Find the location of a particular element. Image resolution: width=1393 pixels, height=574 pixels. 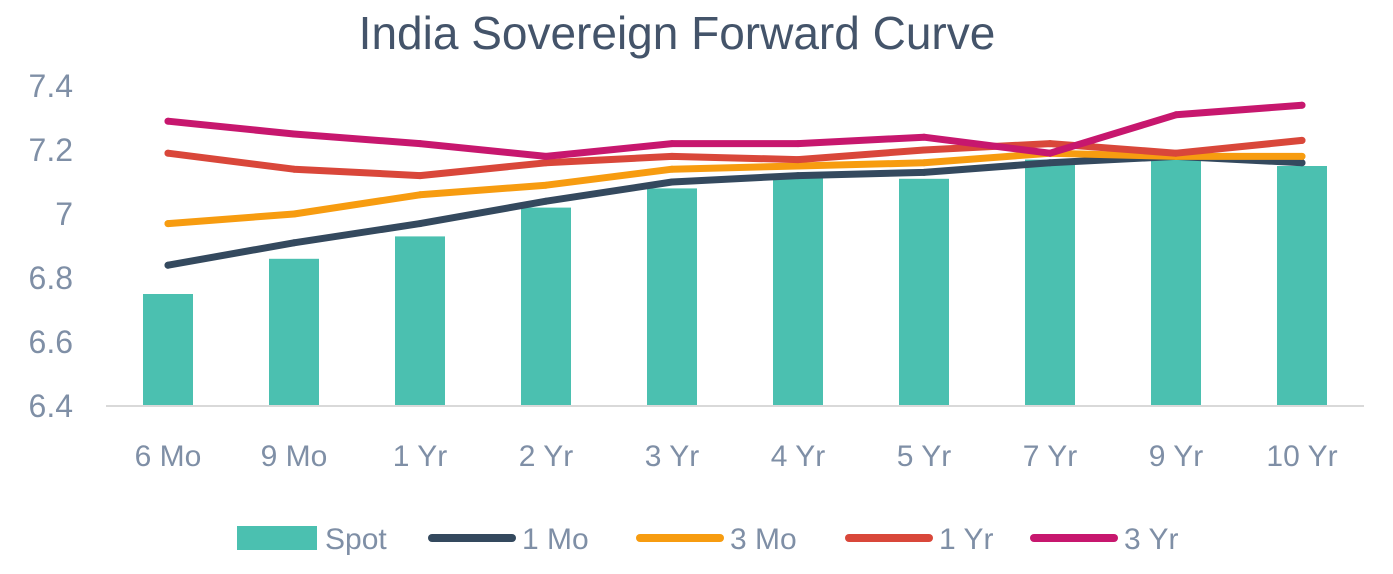

point-1-mo-7-yr is located at coordinates (1050, 163).